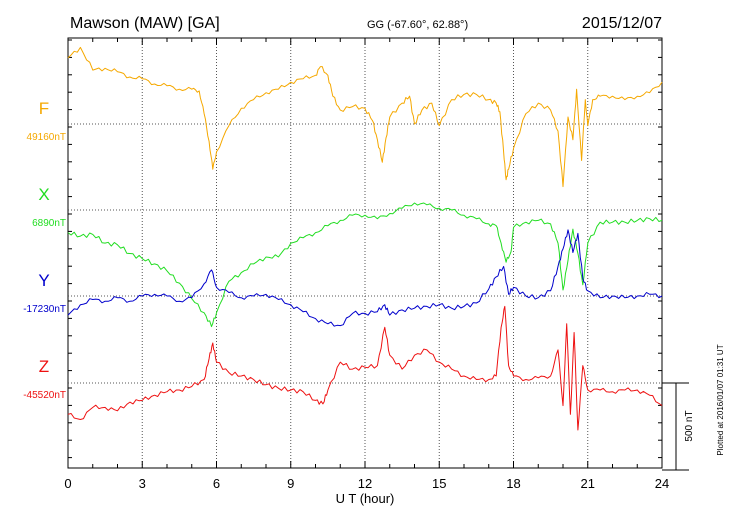 Image resolution: width=730 pixels, height=520 pixels. I want to click on x-tick-label: 0, so click(67, 483).